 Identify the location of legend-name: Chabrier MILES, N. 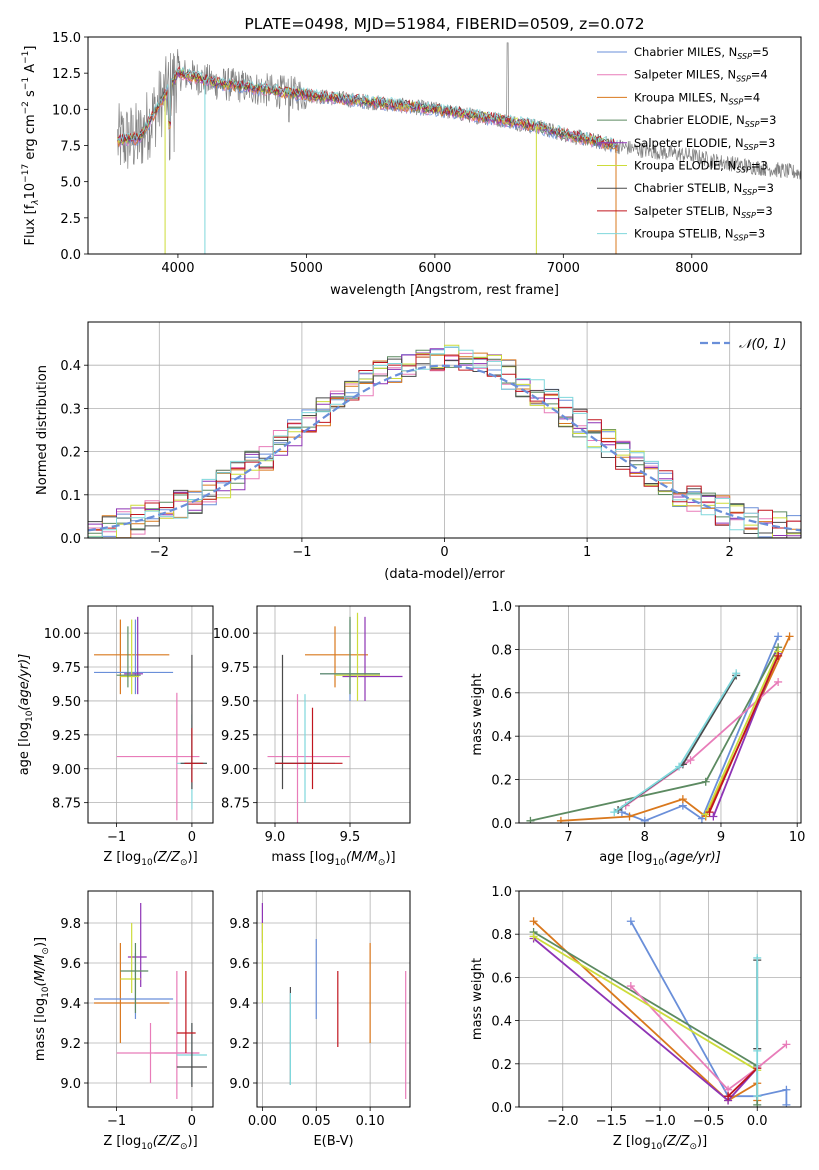
(685, 52).